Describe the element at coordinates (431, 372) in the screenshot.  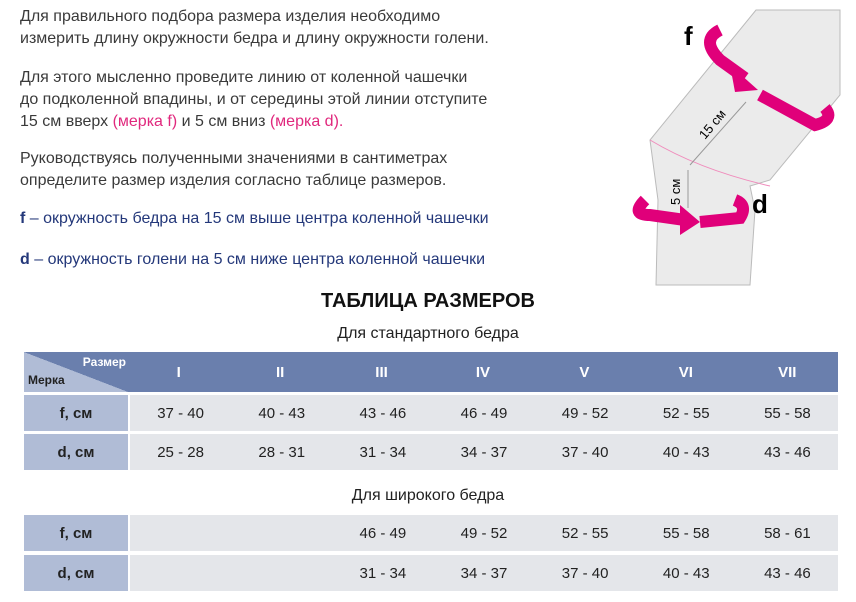
I see `table-header: Размер Мерка I II III IV V VI VII` at that location.